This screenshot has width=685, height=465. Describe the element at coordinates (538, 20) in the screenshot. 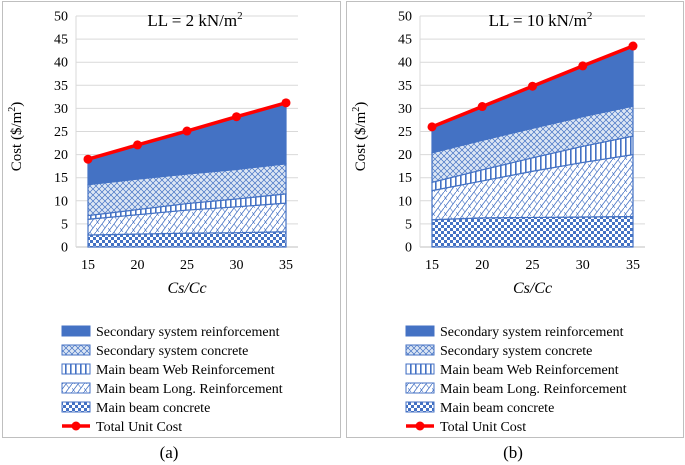

I see `chart-title-main: LL = 10 kN/m` at that location.